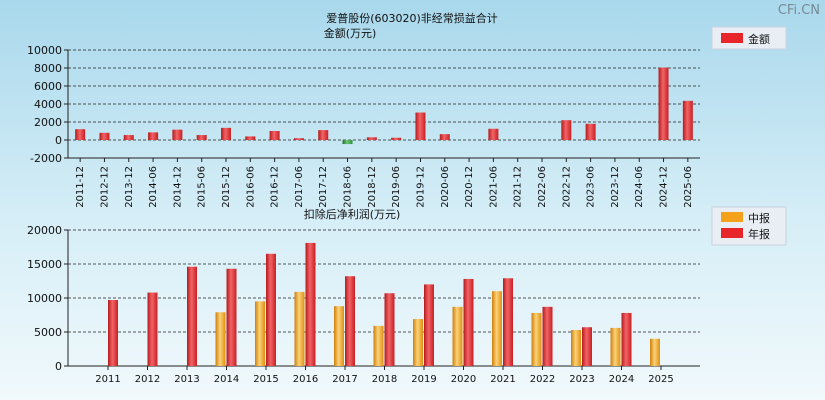 Image resolution: width=825 pixels, height=400 pixels. I want to click on chart1-xtick-label: 2016-12, so click(275, 187).